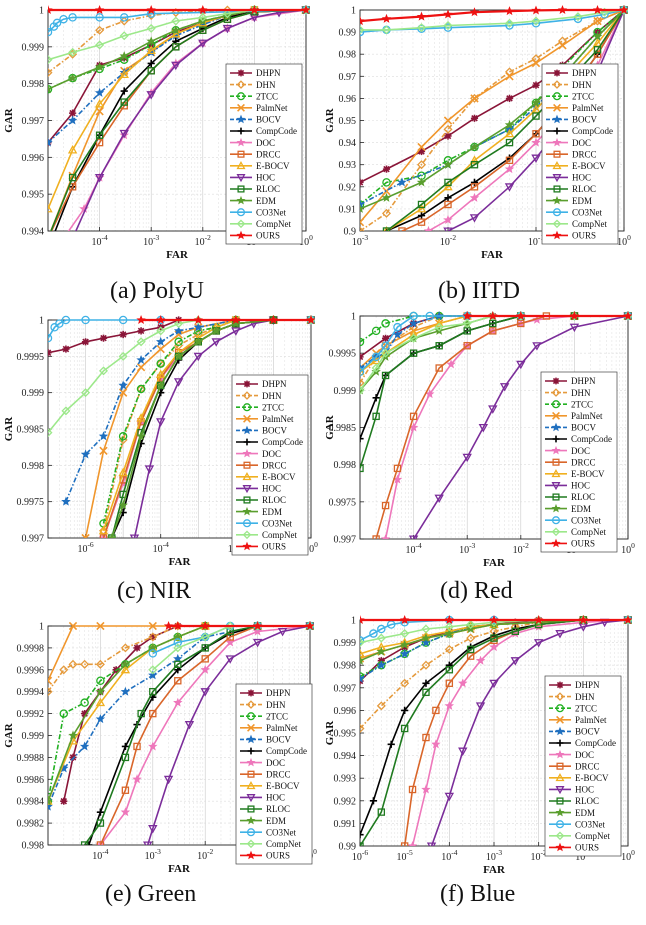  I want to click on legend-marker-EDM, so click(247, 511).